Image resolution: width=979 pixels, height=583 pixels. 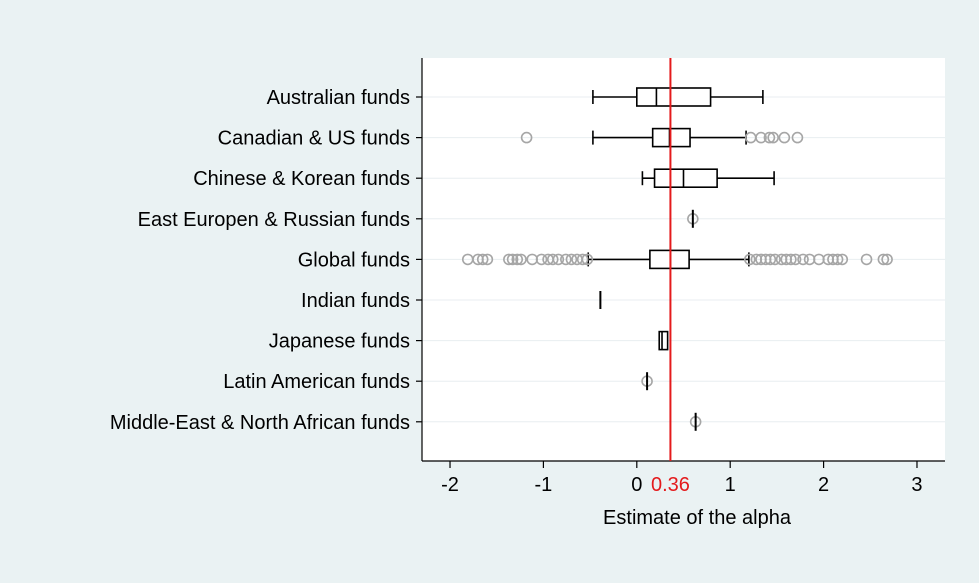 I want to click on x-tick-label: -1, so click(x=544, y=485).